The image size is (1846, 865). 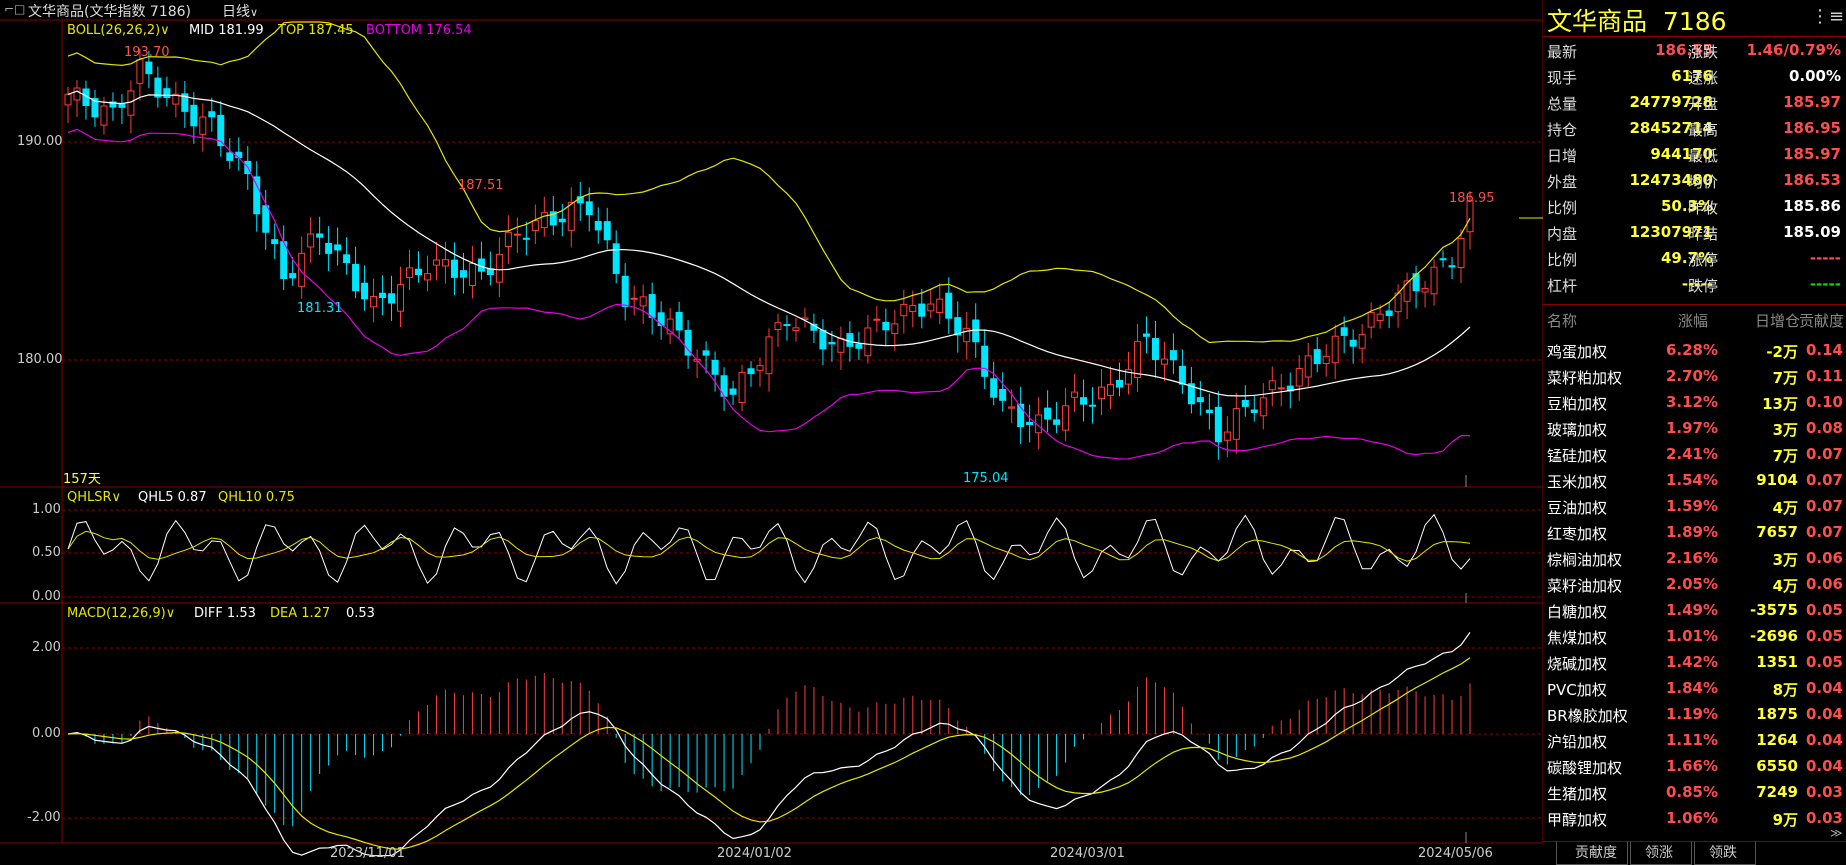 I want to click on x-tick: 2023/11/01, so click(x=367, y=853).